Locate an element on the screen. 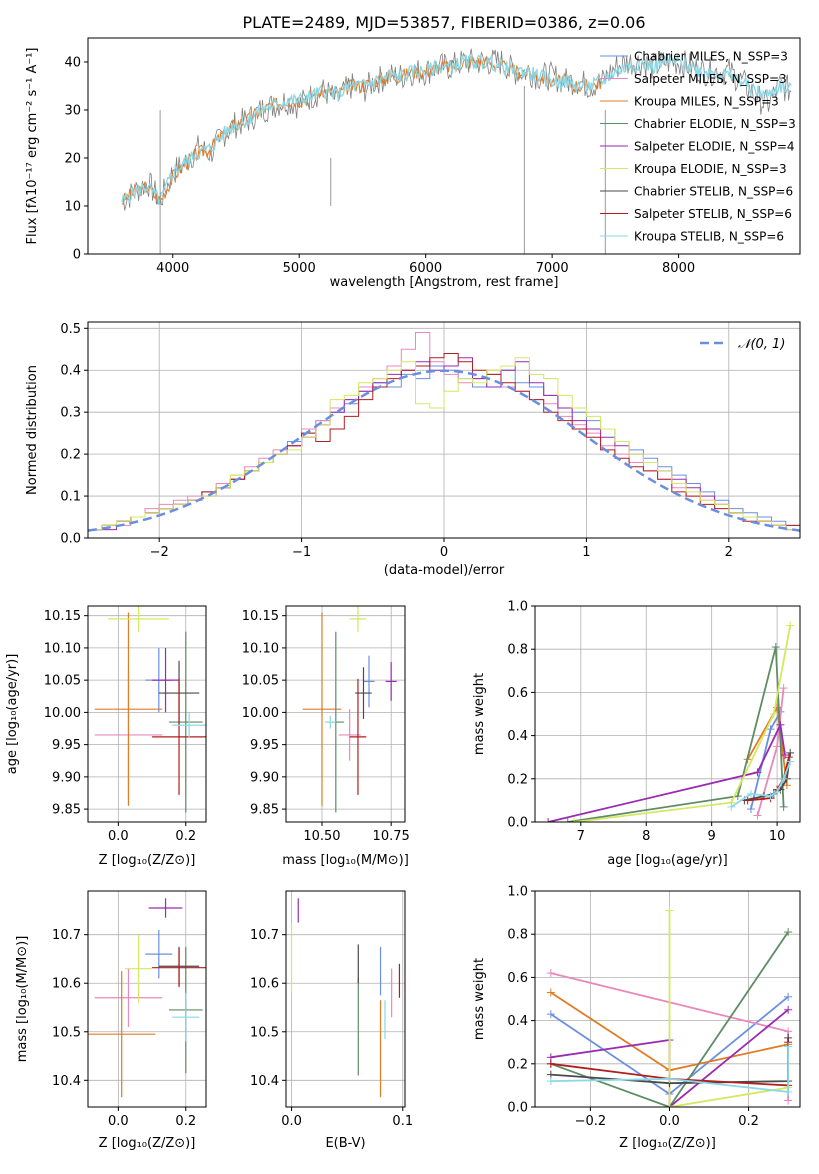 The width and height of the screenshot is (819, 1174). y-tick-label: 0 is located at coordinates (77, 255).